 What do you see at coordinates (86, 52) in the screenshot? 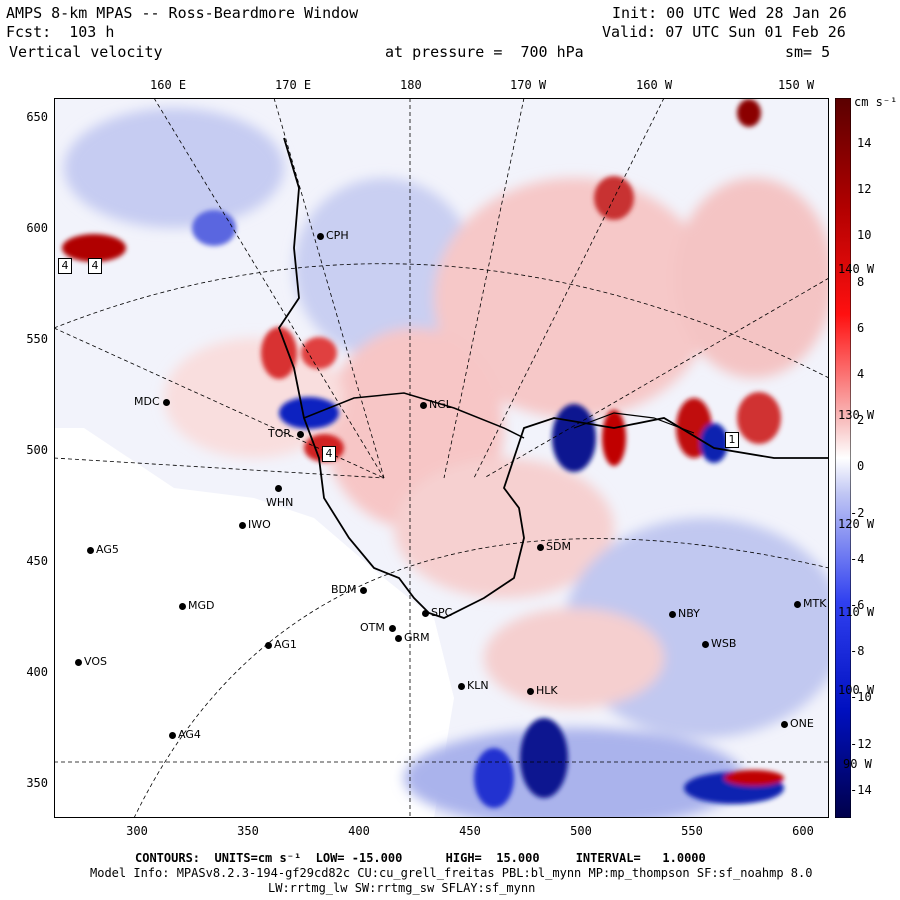
I see `field-name: Vertical velocity` at bounding box center [86, 52].